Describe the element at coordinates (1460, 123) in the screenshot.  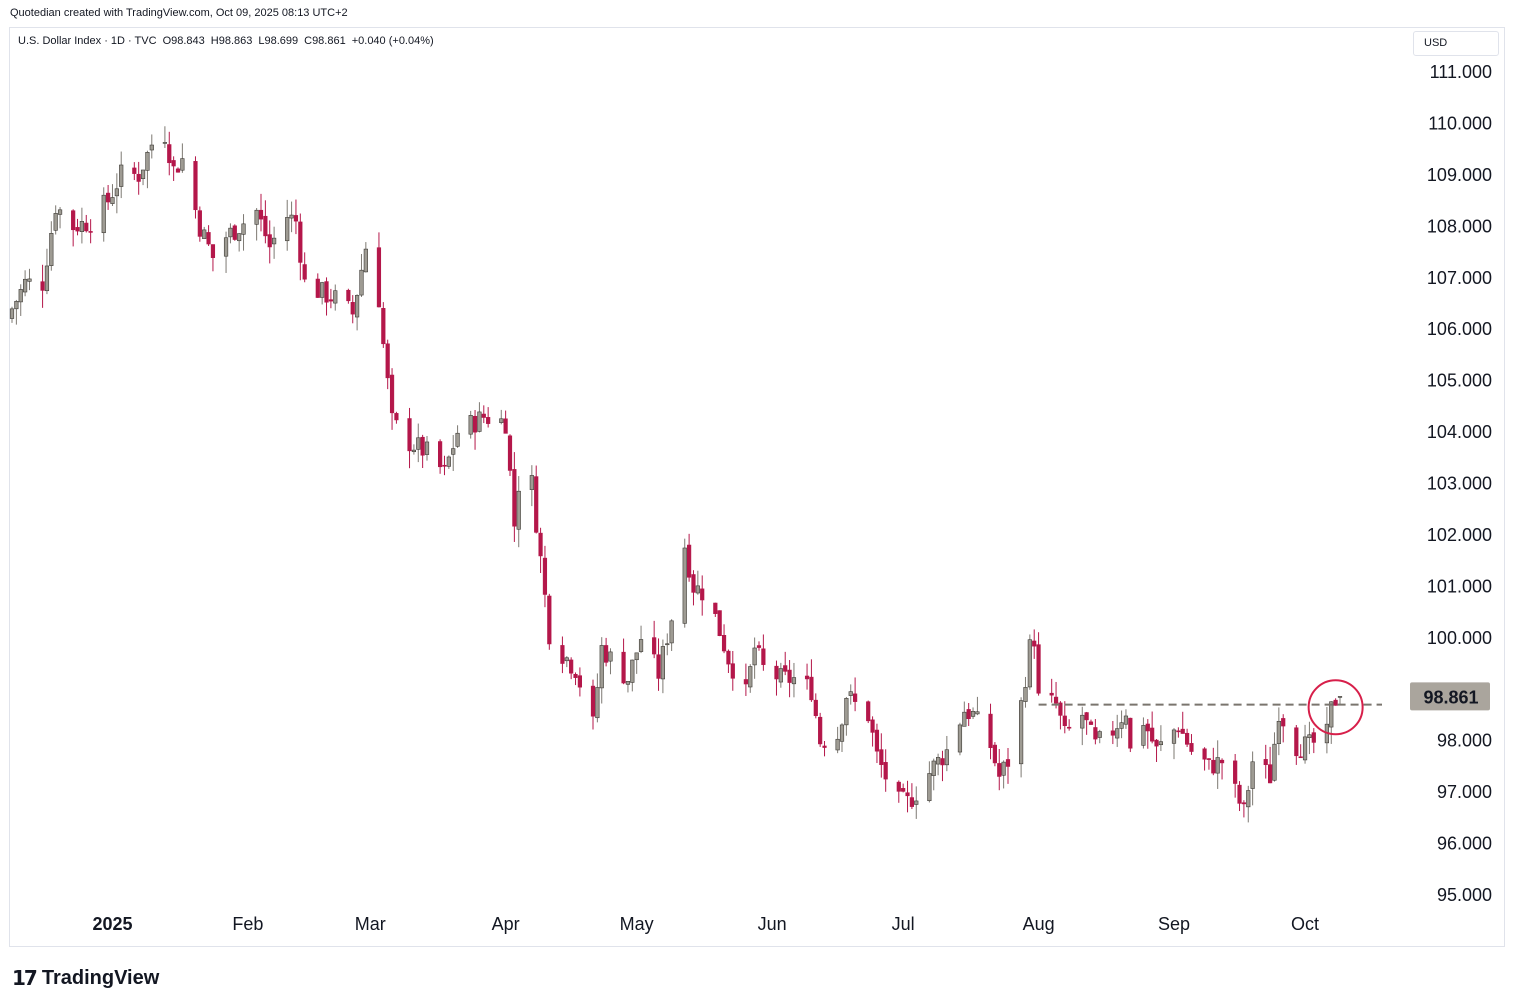
I see `y-tick-label: 110.000` at that location.